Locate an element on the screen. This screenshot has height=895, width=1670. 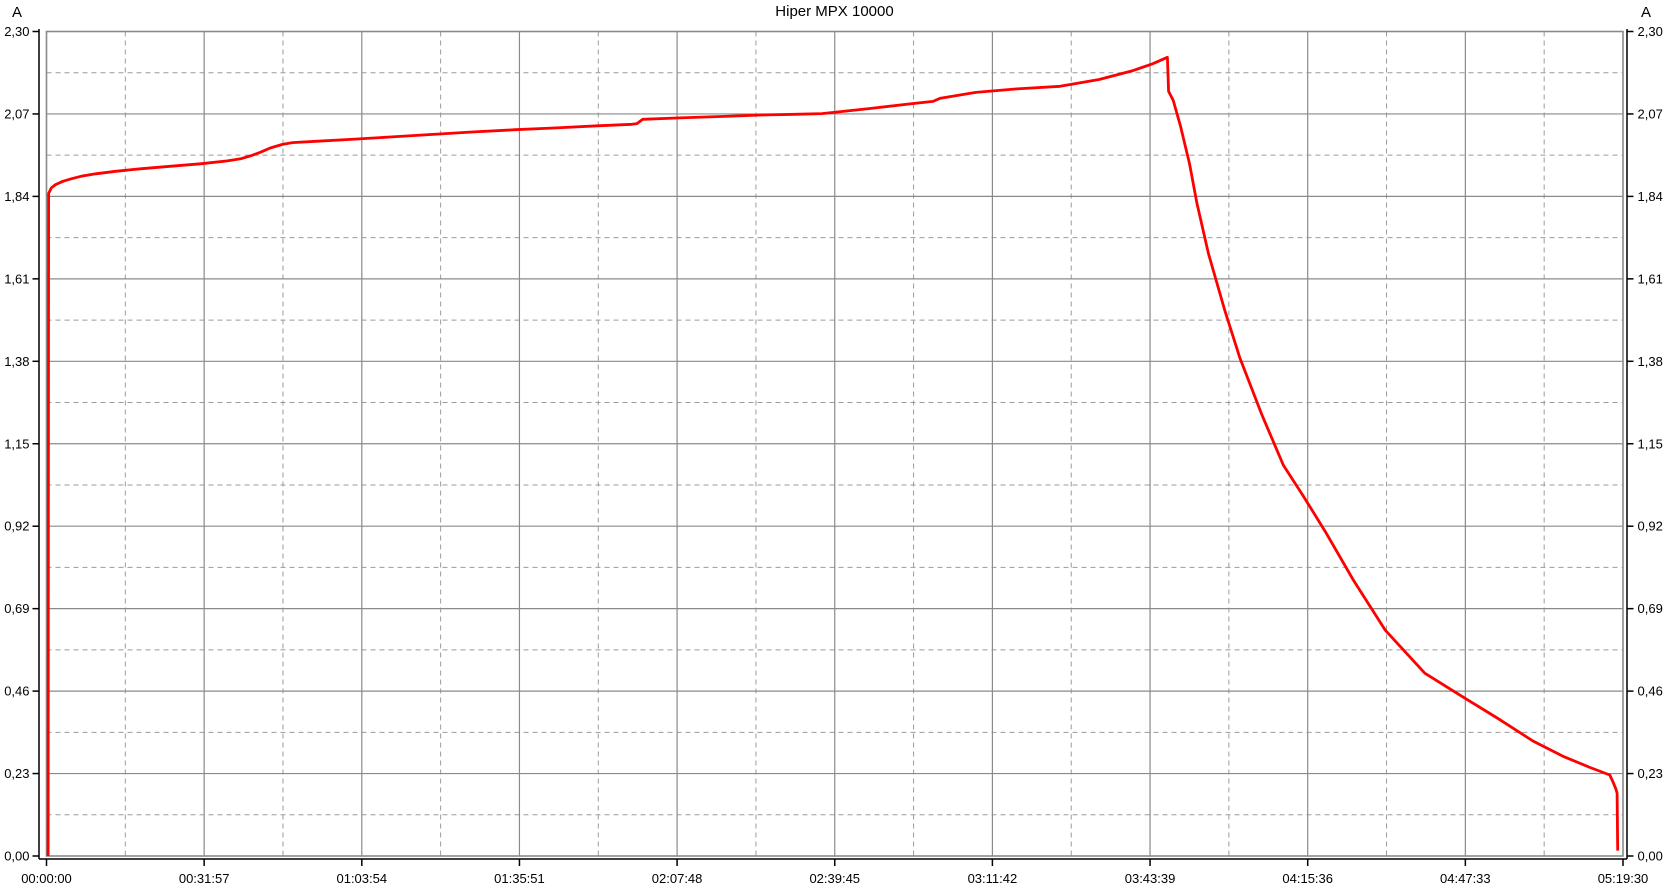
y-unit-label-right: A is located at coordinates (1646, 12).